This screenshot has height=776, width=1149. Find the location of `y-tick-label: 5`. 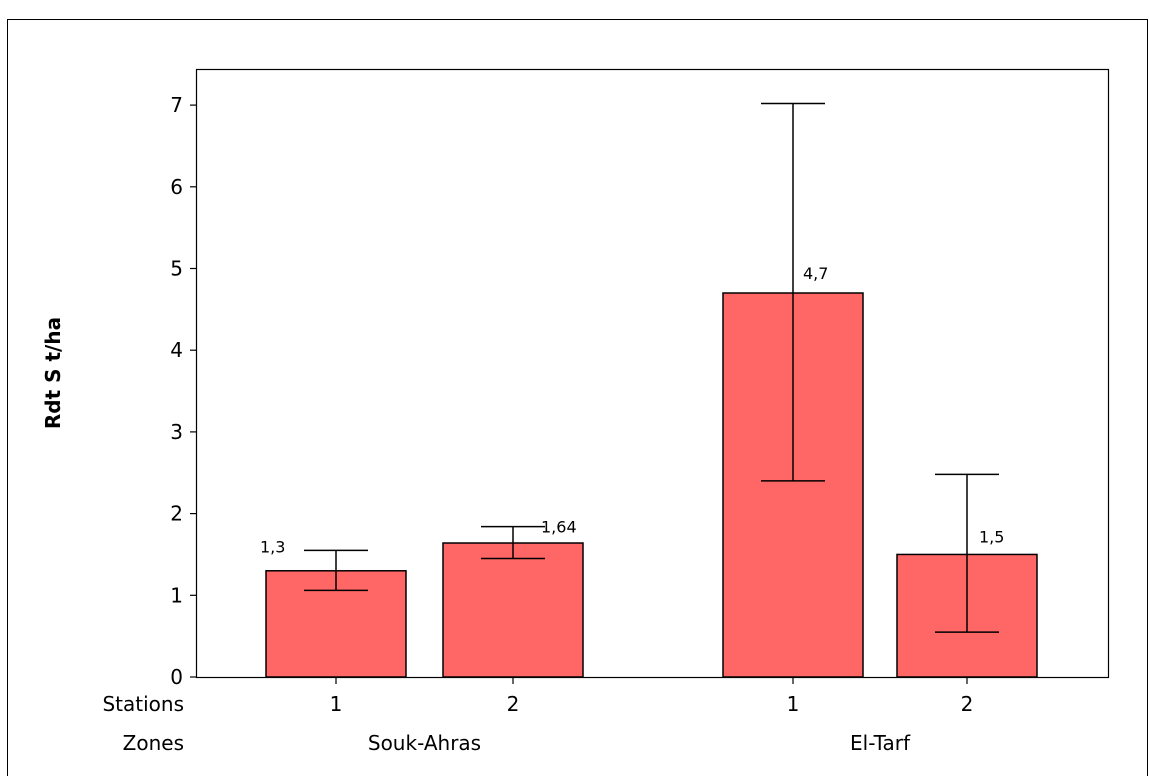

y-tick-label: 5 is located at coordinates (176, 269).